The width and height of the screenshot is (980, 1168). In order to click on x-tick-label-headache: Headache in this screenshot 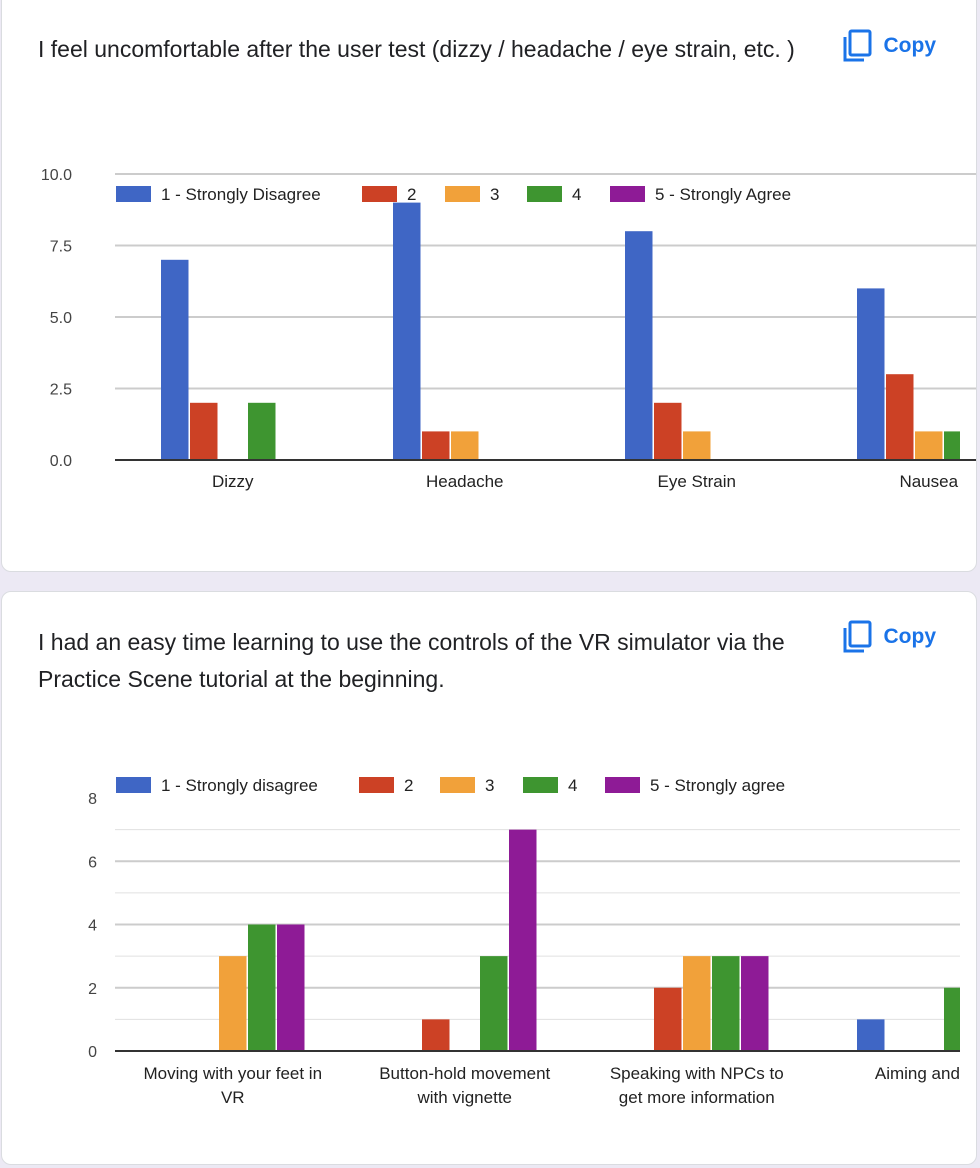, I will do `click(465, 481)`.